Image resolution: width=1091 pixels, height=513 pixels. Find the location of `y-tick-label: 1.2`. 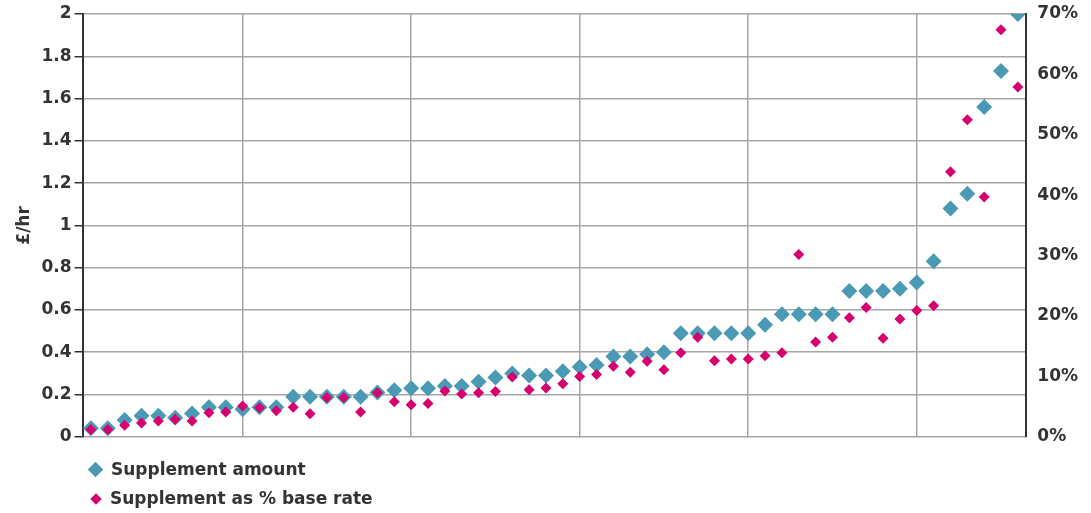

y-tick-label: 1.2 is located at coordinates (56, 181).